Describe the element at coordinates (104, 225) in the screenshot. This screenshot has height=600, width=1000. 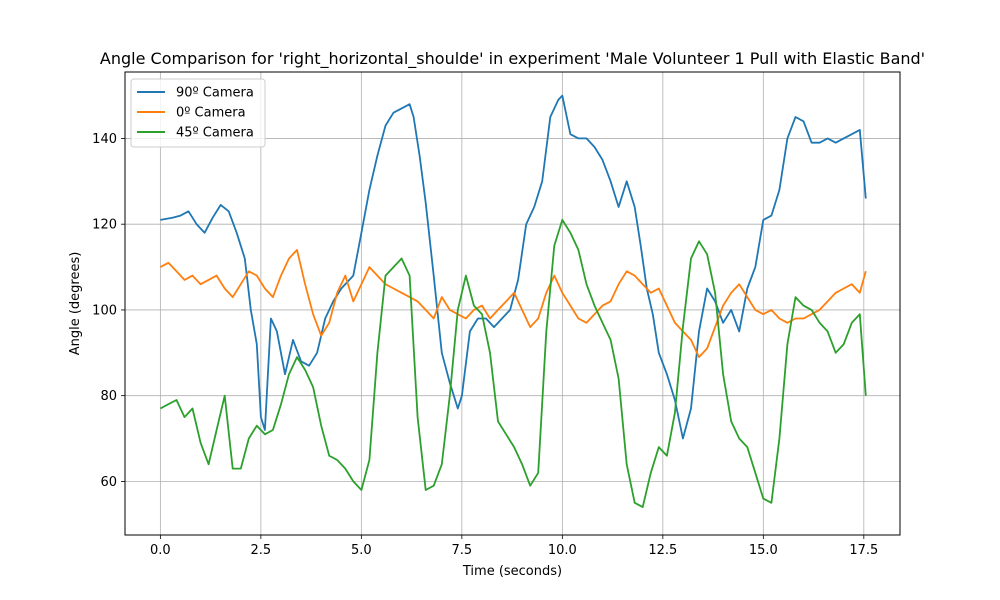
I see `y-tick-label: 120` at that location.